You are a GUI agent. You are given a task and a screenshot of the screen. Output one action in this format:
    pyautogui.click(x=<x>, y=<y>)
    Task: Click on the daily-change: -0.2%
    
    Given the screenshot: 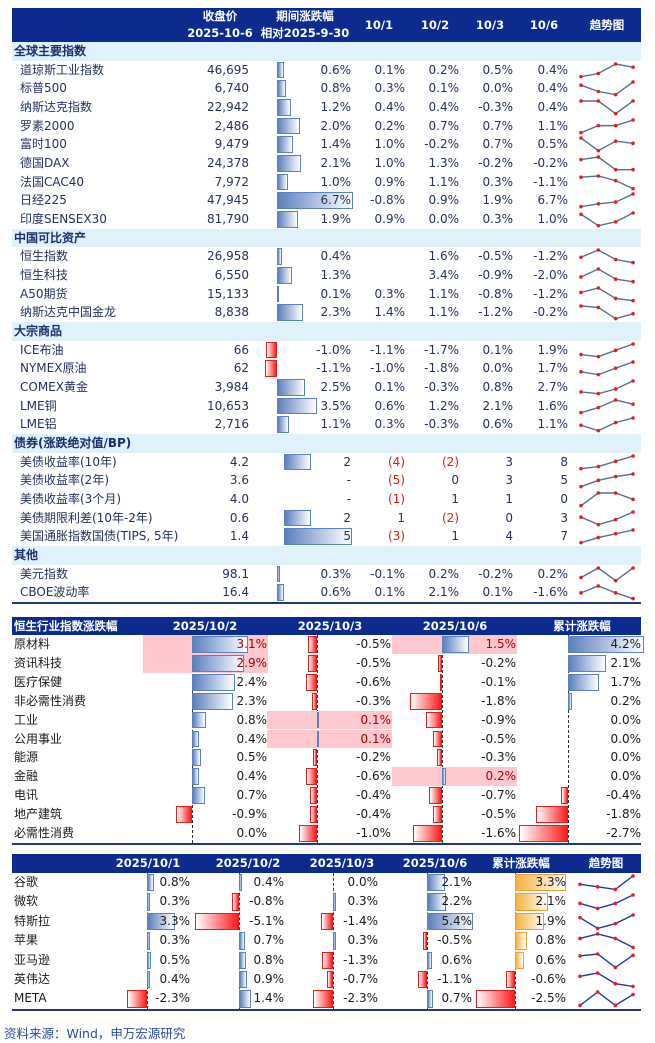 What is the action you would take?
    pyautogui.click(x=550, y=312)
    